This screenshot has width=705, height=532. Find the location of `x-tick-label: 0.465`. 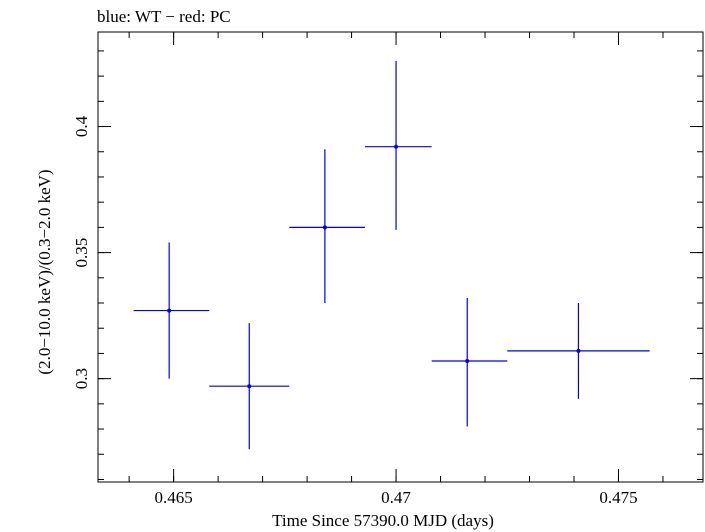

x-tick-label: 0.465 is located at coordinates (174, 497).